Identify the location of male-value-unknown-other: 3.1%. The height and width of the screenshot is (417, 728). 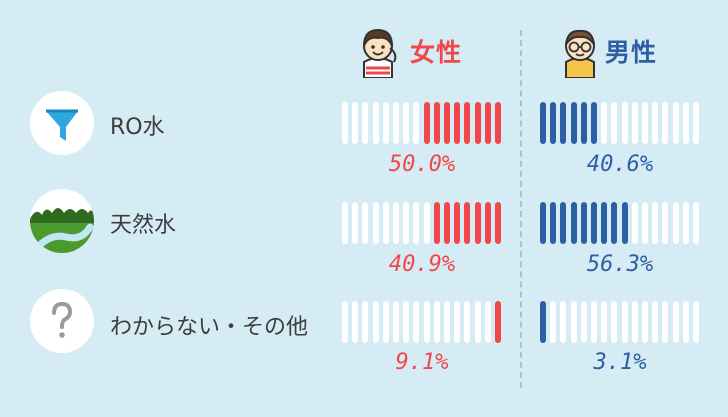
(620, 362).